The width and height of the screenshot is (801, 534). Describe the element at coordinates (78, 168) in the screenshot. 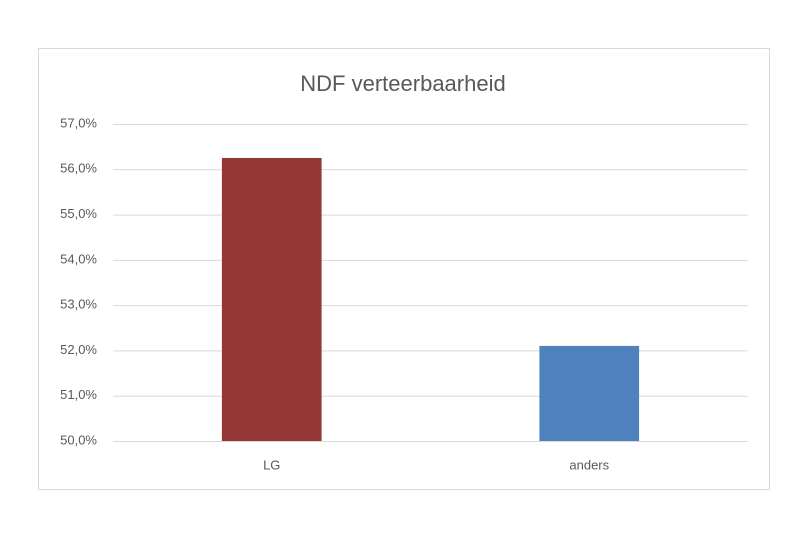

I see `y-tick-label: 56,0%` at that location.